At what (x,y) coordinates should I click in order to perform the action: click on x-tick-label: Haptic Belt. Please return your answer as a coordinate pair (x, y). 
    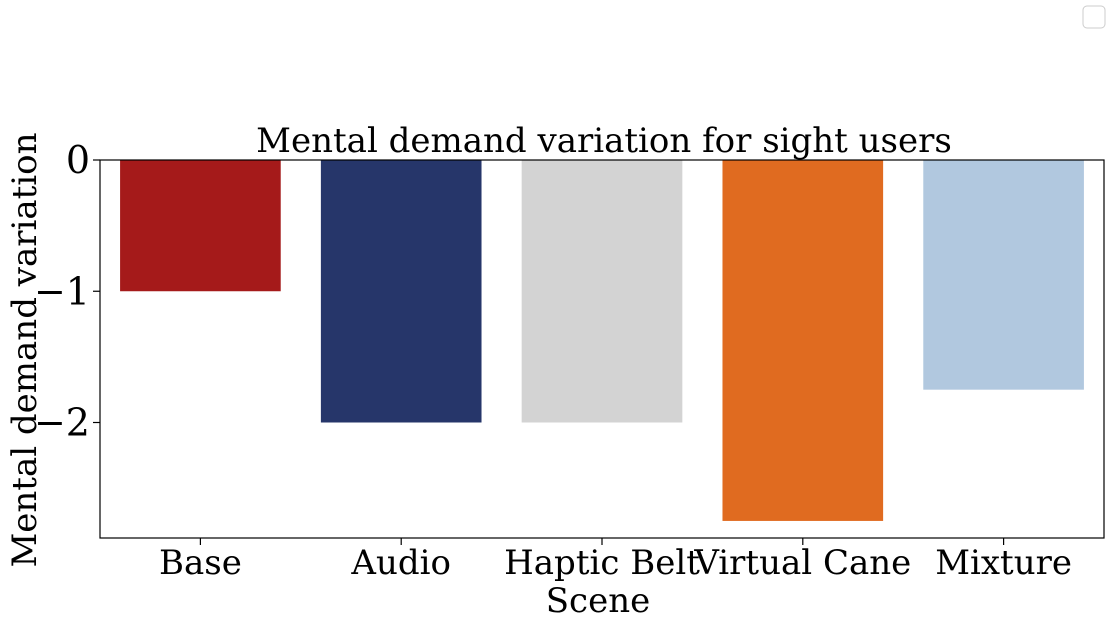
    Looking at the image, I should click on (602, 563).